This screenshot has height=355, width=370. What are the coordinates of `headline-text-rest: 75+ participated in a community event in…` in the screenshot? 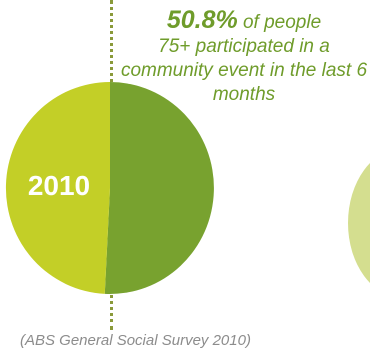 It's located at (244, 70).